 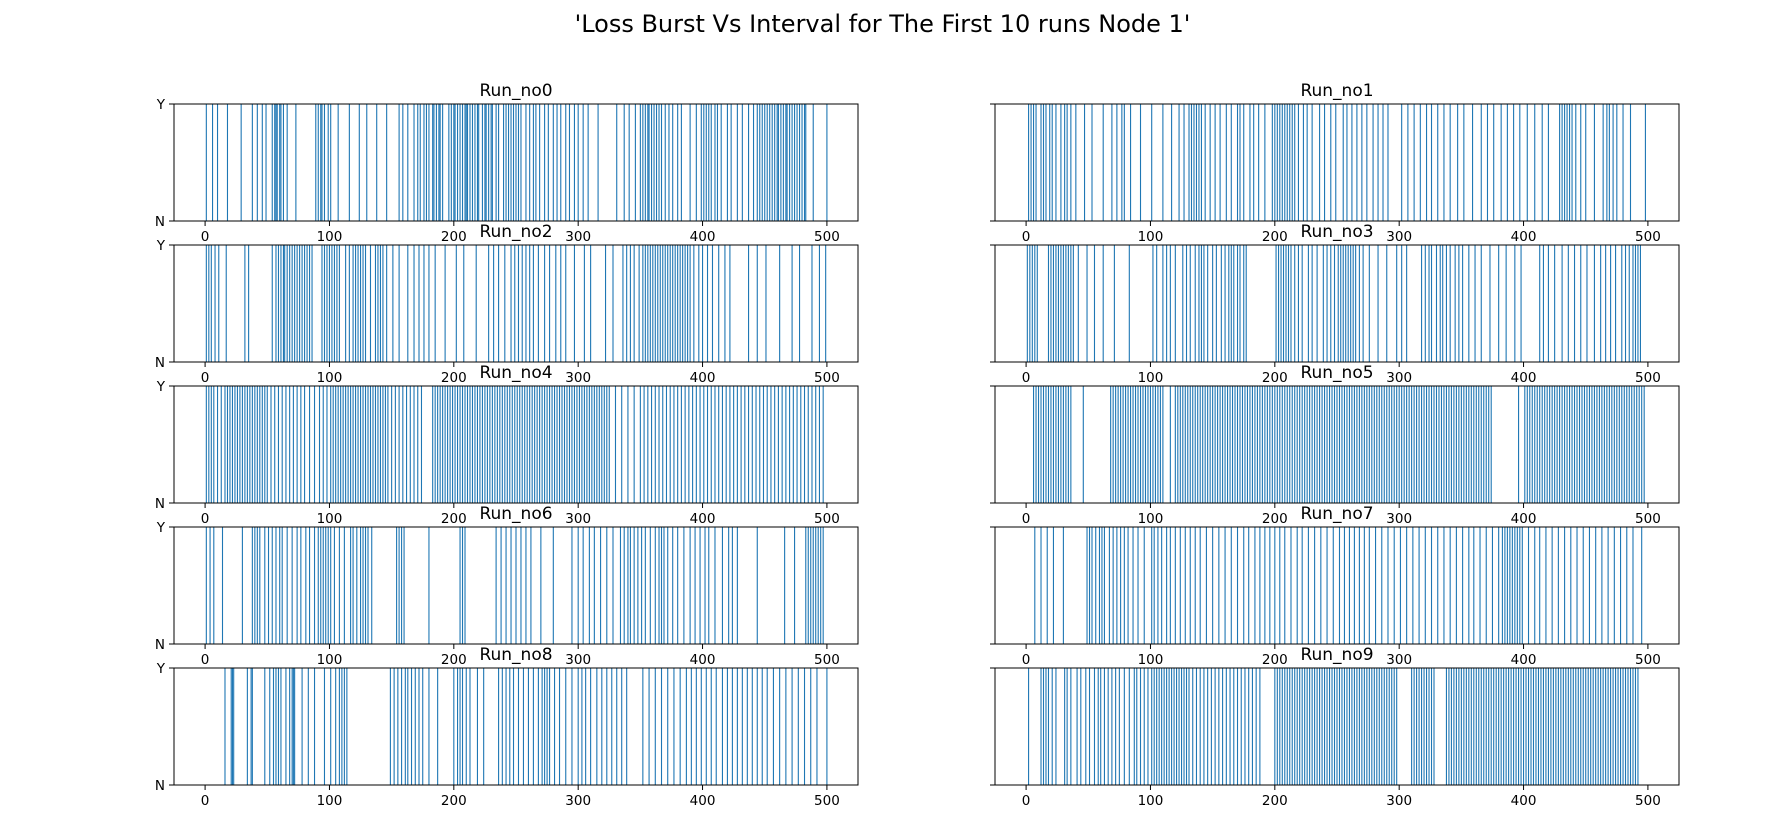 What do you see at coordinates (515, 514) in the screenshot?
I see `subplot-title-6: Run_no6` at bounding box center [515, 514].